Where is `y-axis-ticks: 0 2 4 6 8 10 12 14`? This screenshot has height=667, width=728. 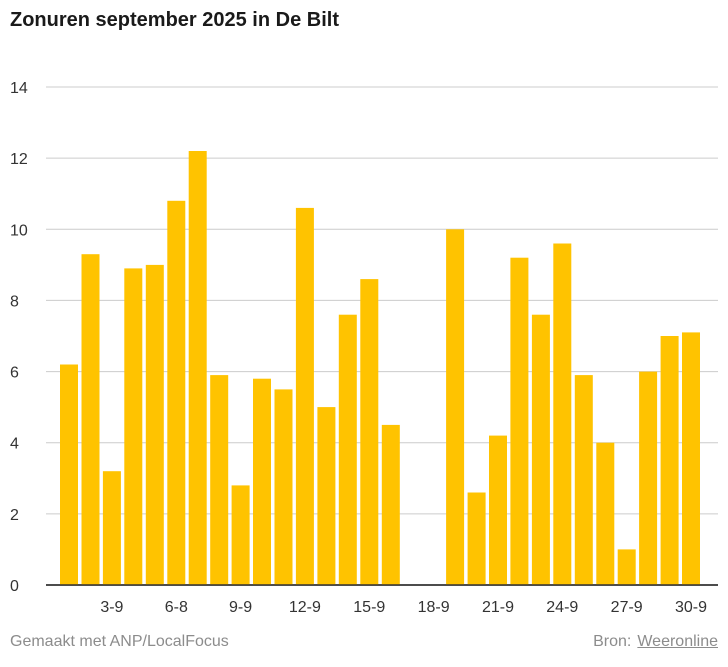
y-axis-ticks: 0 2 4 6 8 10 12 14 is located at coordinates (19, 337).